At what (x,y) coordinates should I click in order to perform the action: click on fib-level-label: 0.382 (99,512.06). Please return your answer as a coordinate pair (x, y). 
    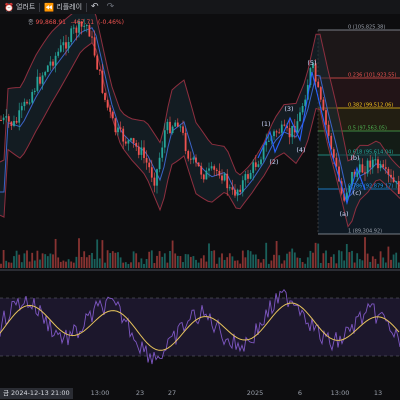
    Looking at the image, I should click on (370, 106).